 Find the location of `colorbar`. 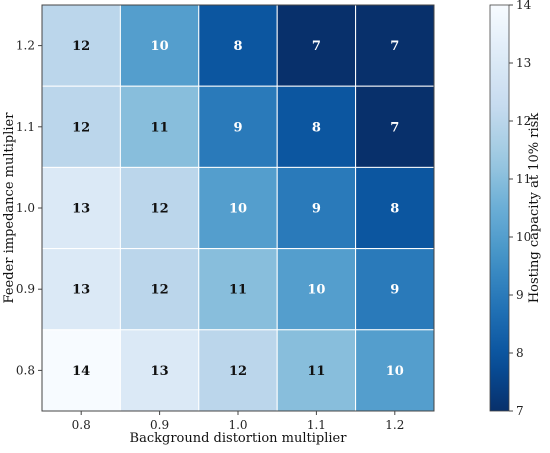

colorbar is located at coordinates (499, 208).